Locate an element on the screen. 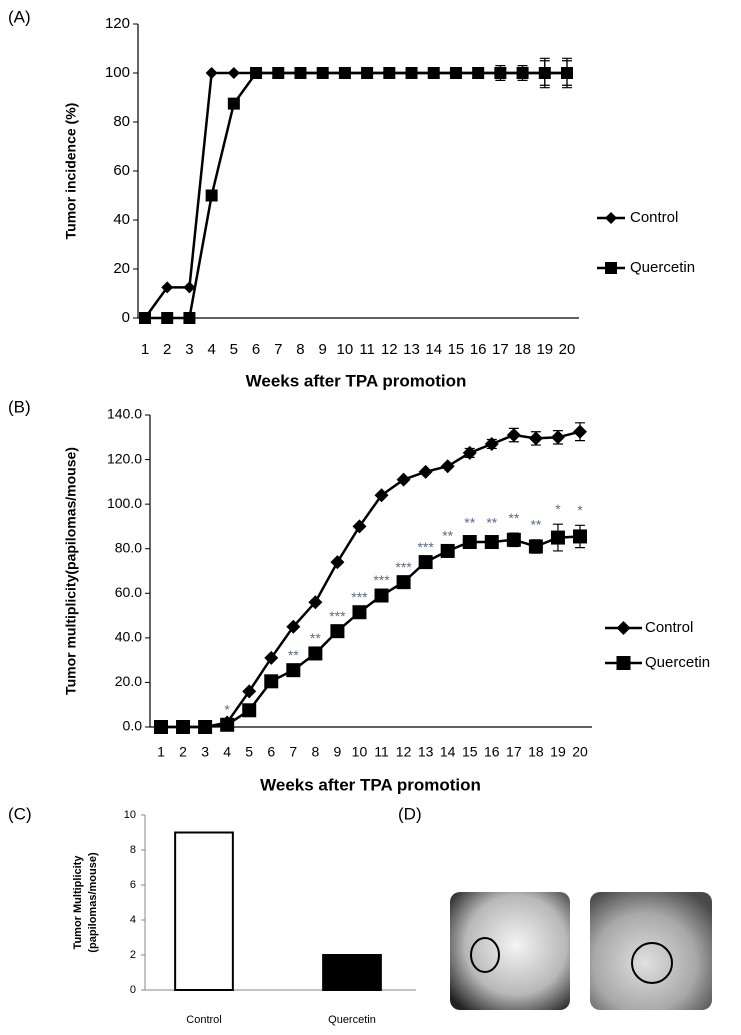  x-tick-label: 13 is located at coordinates (411, 349).